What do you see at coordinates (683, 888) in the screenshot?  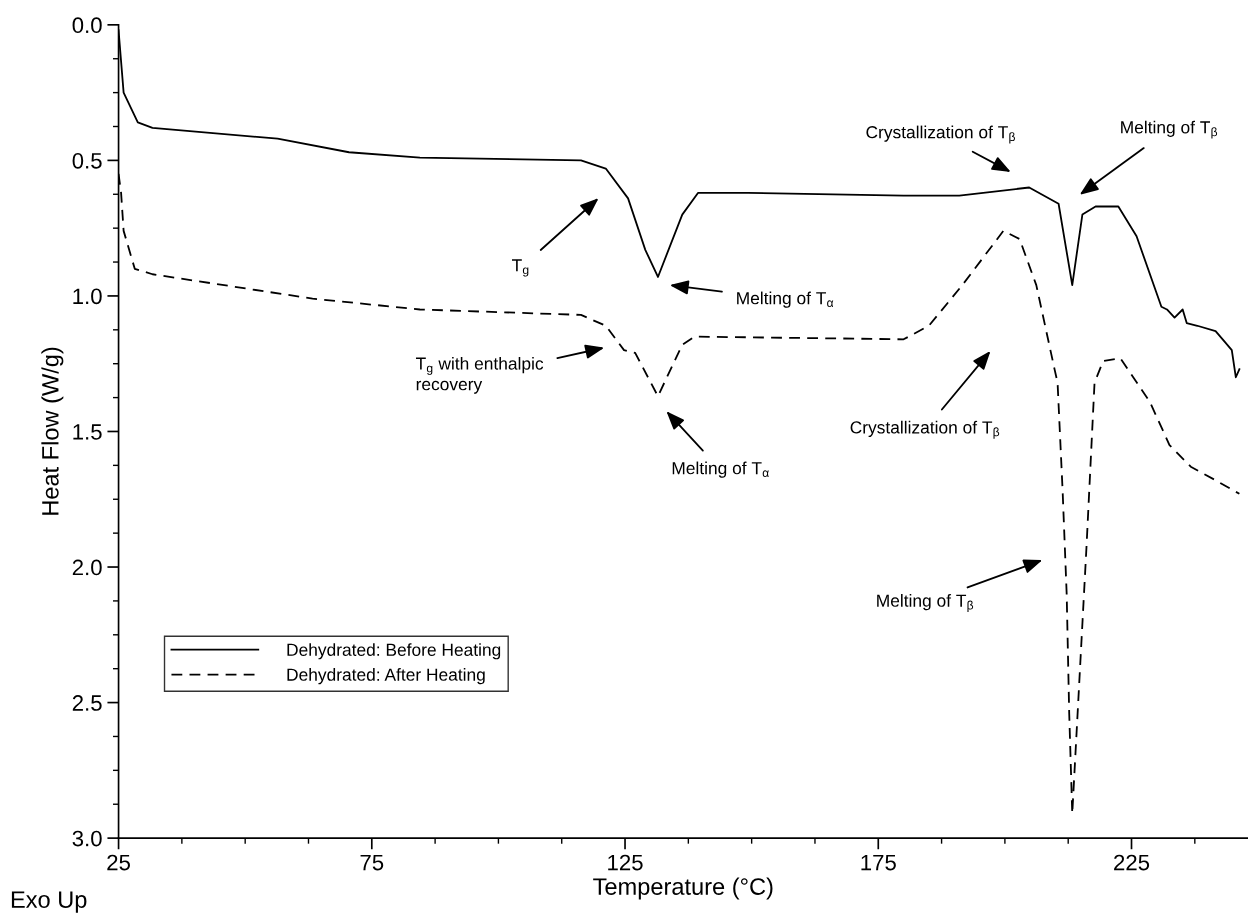 I see `x-axis-title: Temperature (°C)` at bounding box center [683, 888].